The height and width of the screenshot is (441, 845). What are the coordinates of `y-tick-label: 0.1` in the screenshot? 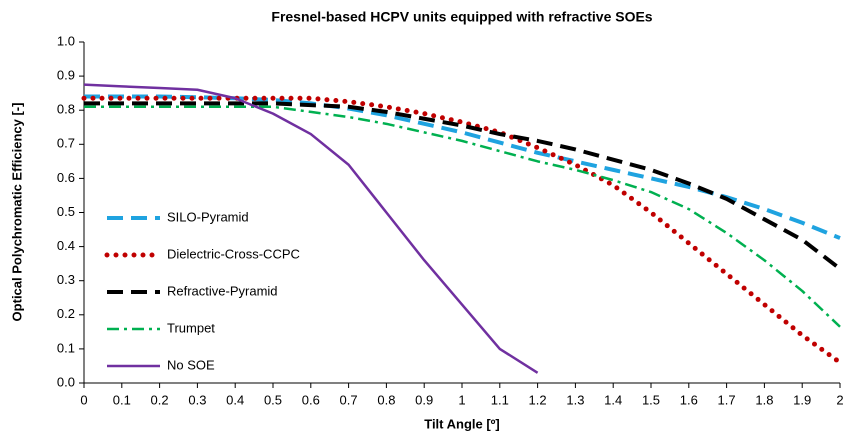 It's located at (66, 347).